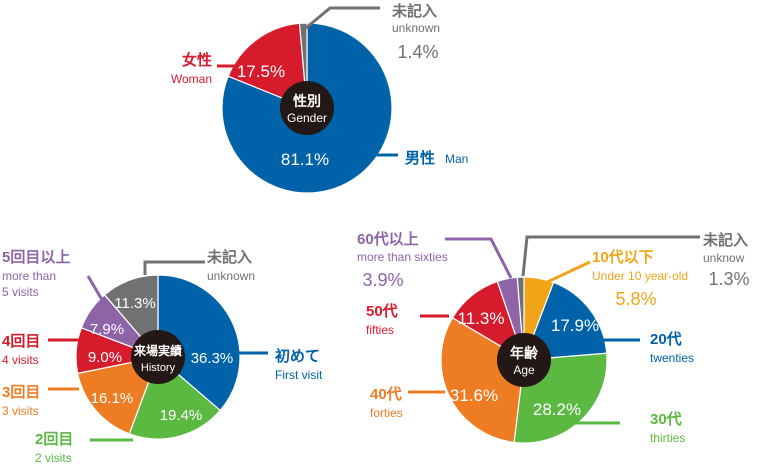 The width and height of the screenshot is (761, 464). What do you see at coordinates (474, 395) in the screenshot?
I see `pie-slice-percent: 31.6%` at bounding box center [474, 395].